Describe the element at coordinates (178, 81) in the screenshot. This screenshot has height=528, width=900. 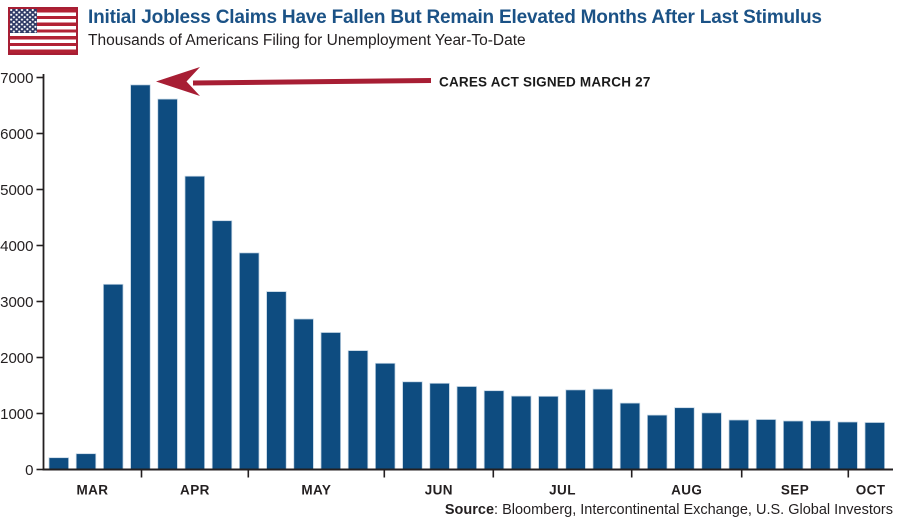
I see `annotation-arrow-head-icon` at that location.